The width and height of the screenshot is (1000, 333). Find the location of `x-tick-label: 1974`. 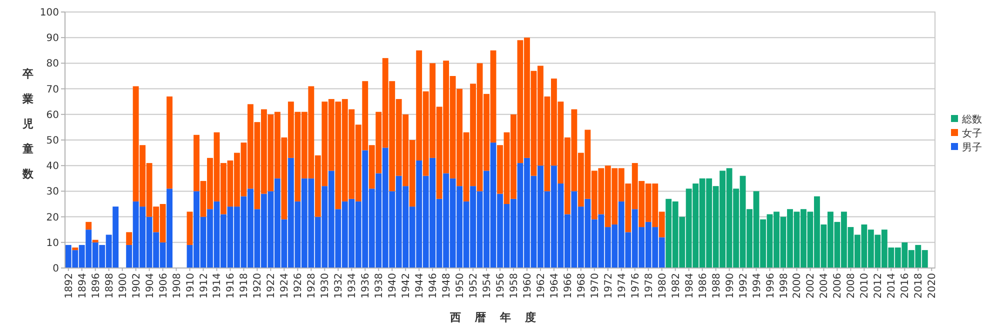

x-tick-label: 1974 is located at coordinates (622, 285).